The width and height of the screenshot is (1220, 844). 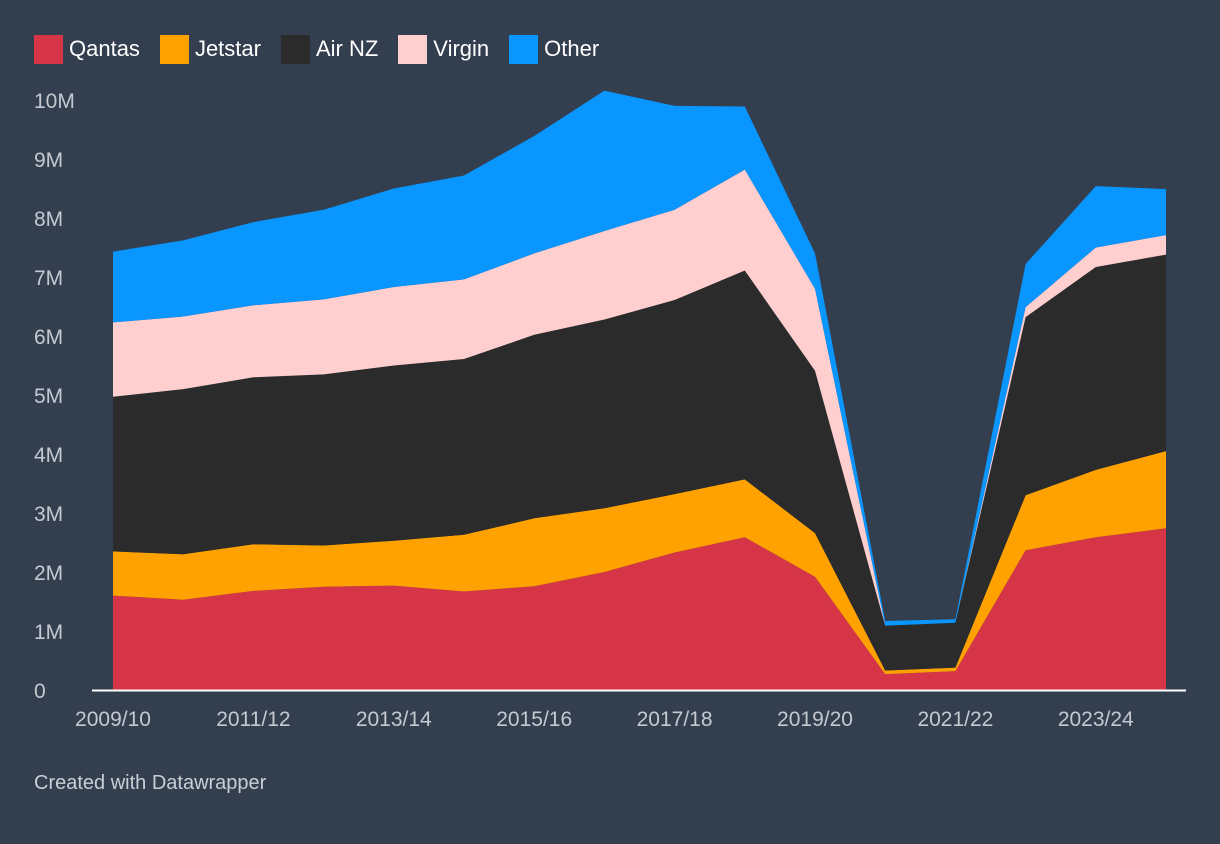 What do you see at coordinates (394, 719) in the screenshot?
I see `x-tick-label: 2013/14` at bounding box center [394, 719].